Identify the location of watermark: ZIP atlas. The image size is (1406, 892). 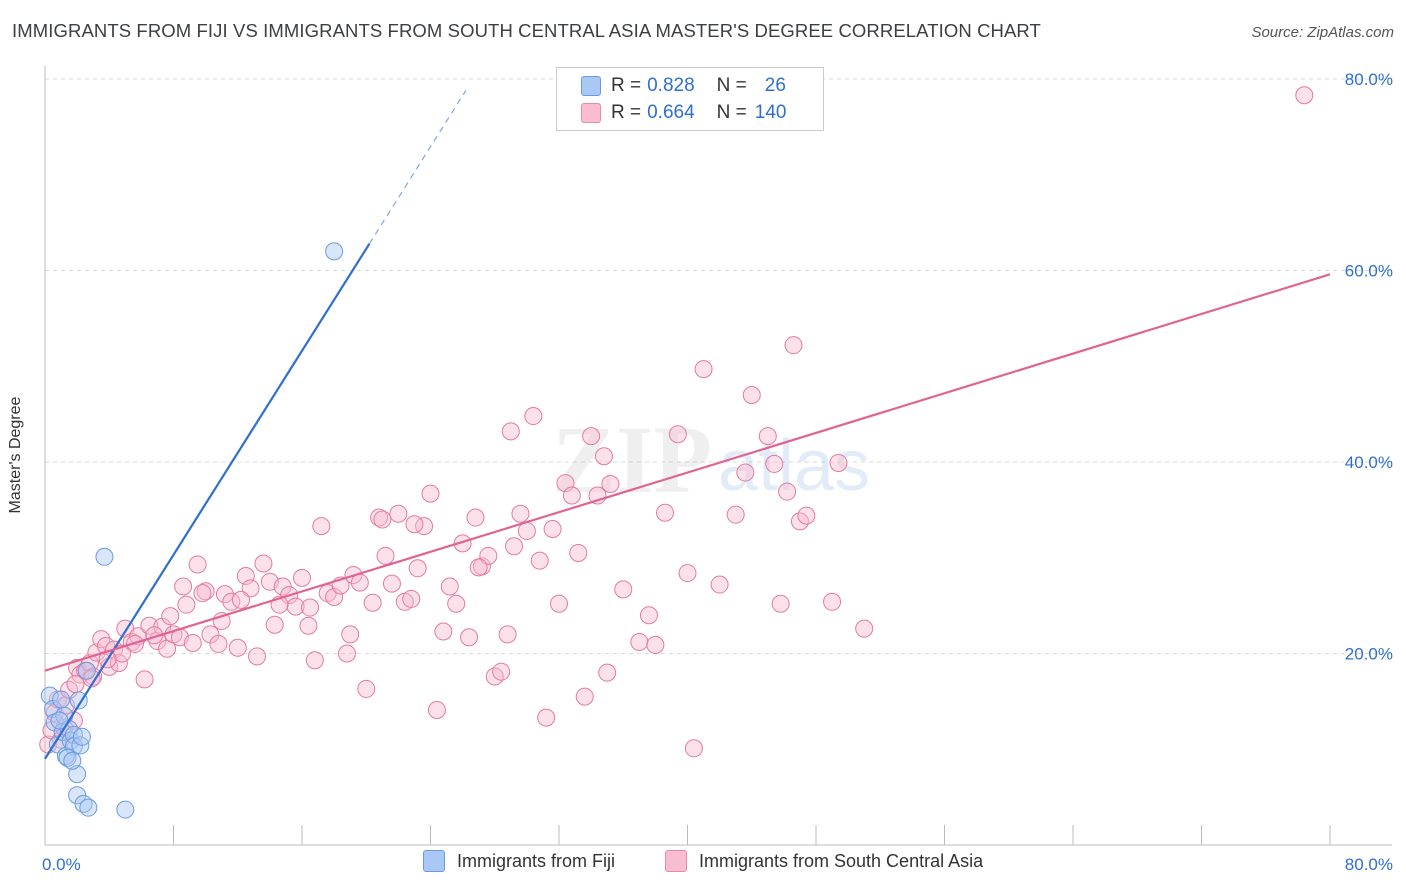
(711, 459).